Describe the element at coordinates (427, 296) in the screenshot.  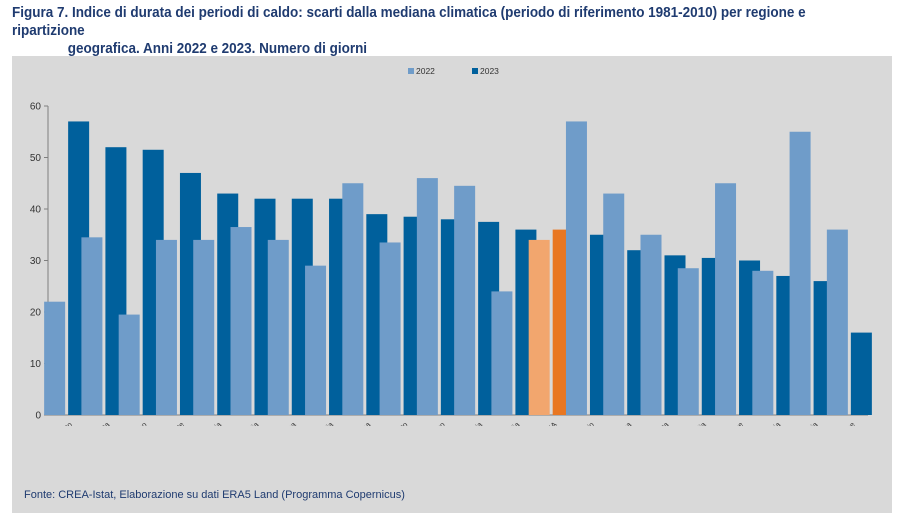
I see `bar-2022-abruzzo` at that location.